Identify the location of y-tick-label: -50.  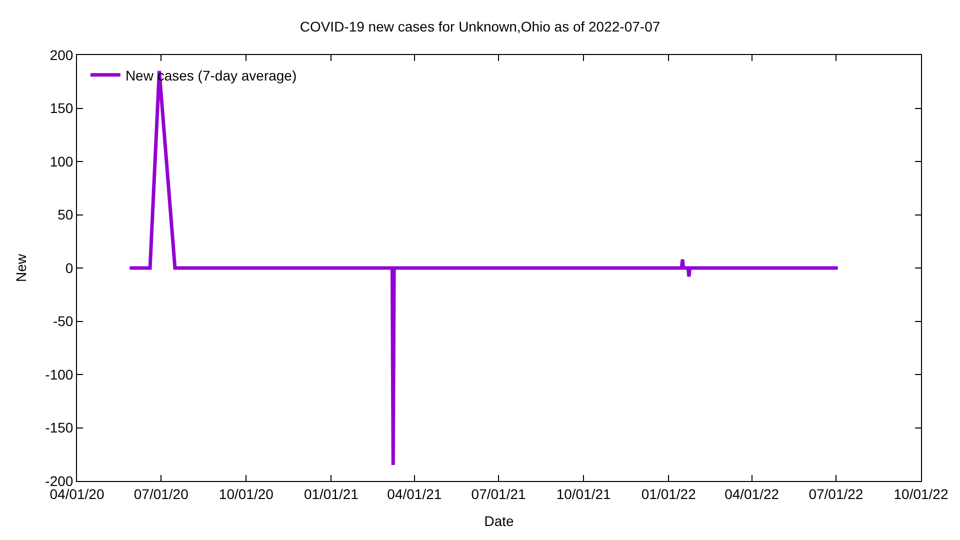
(63, 321).